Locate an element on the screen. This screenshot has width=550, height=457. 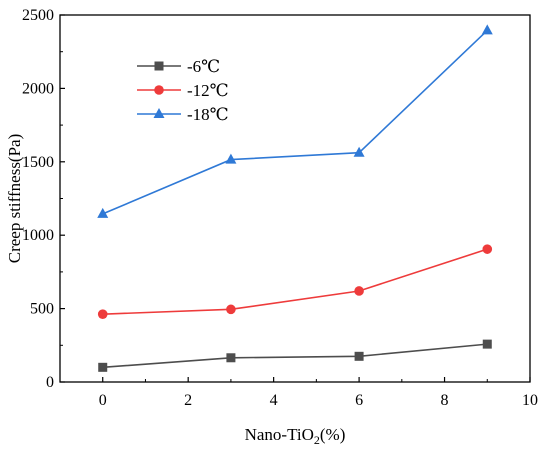
y-tick-label: 0 is located at coordinates (50, 382).